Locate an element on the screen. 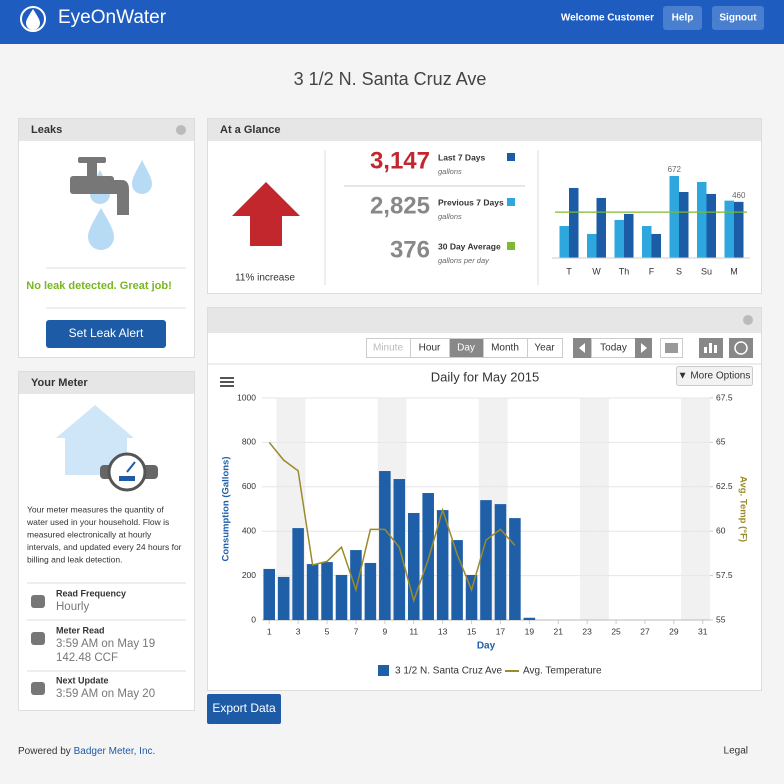  x-tick-label: 15 is located at coordinates (472, 631).